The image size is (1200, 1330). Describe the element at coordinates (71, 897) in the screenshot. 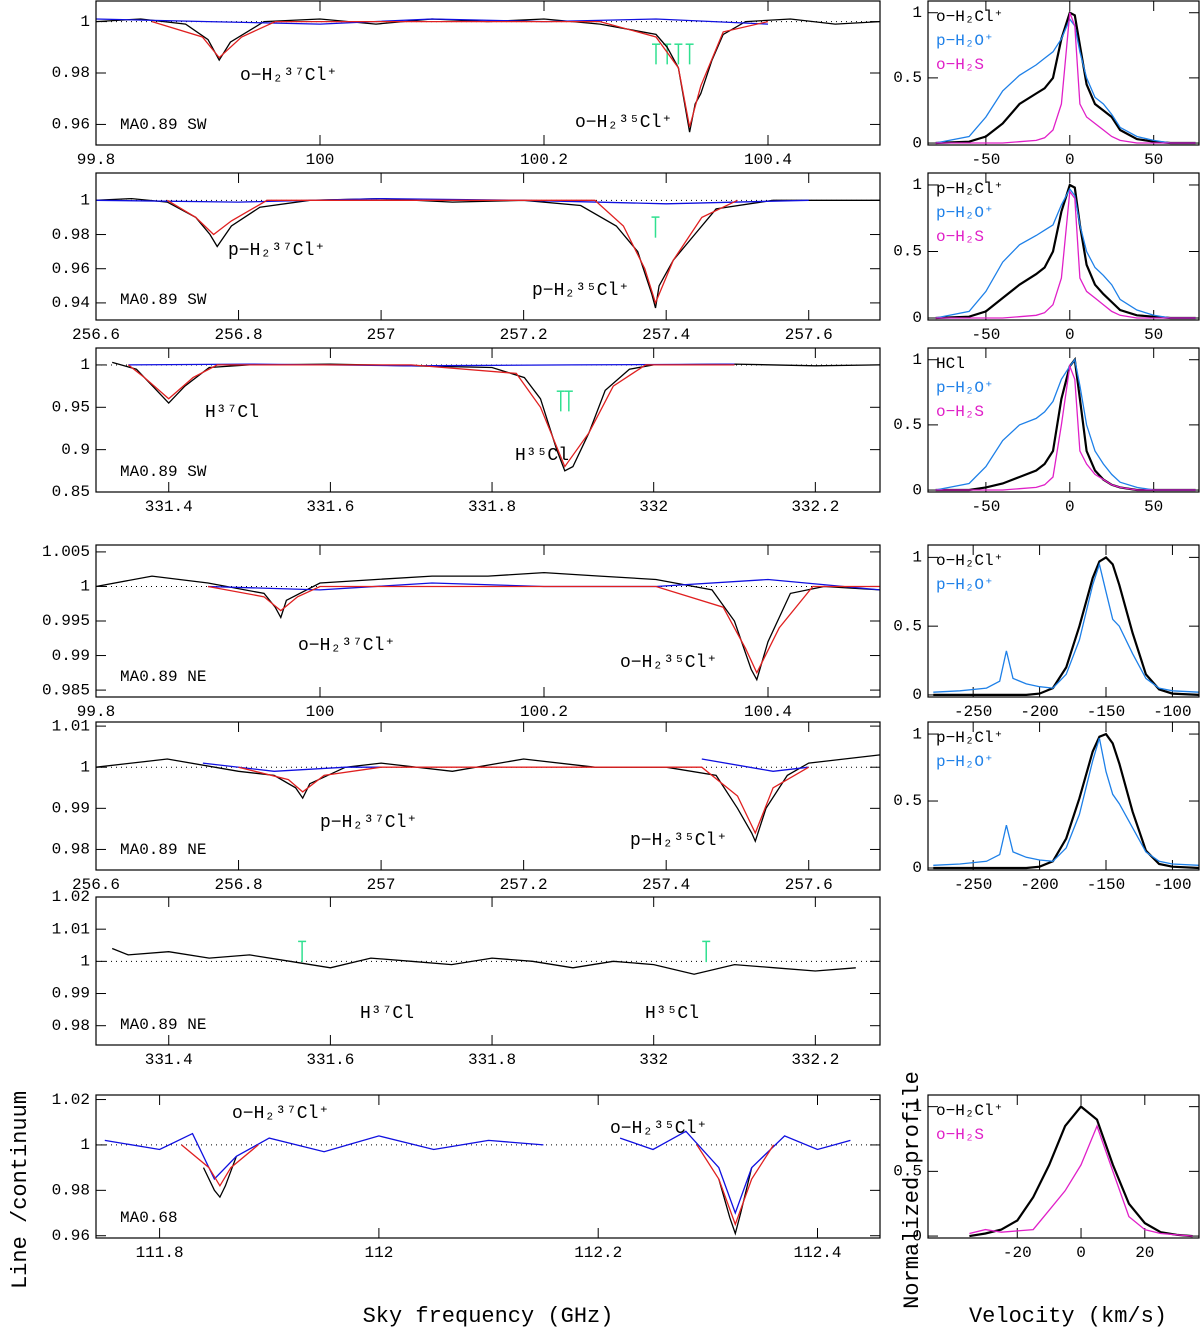

I see `y-tick-label: 1.02` at that location.